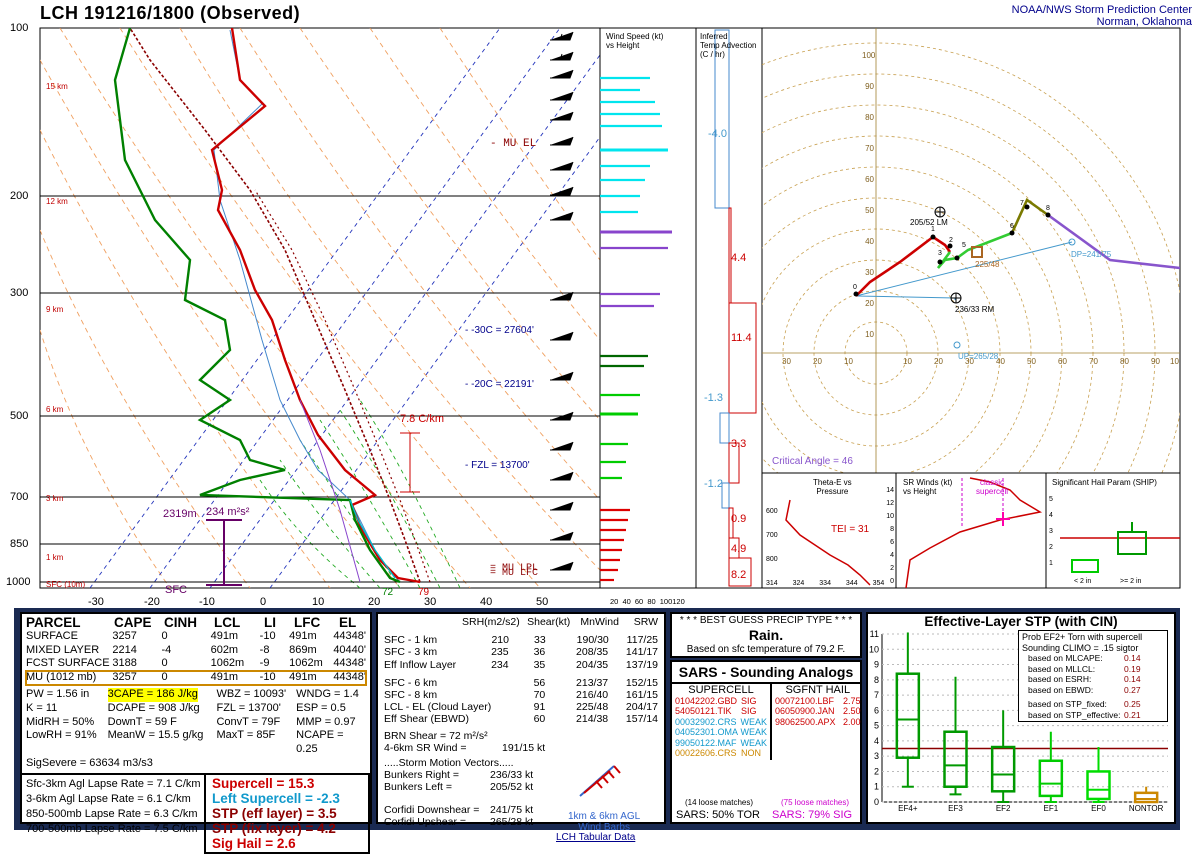 The height and width of the screenshot is (855, 1204). What do you see at coordinates (112, 813) in the screenshot?
I see `lapse-850-500: 850-500mb Lapse Rate = 6.3 C/km` at bounding box center [112, 813].